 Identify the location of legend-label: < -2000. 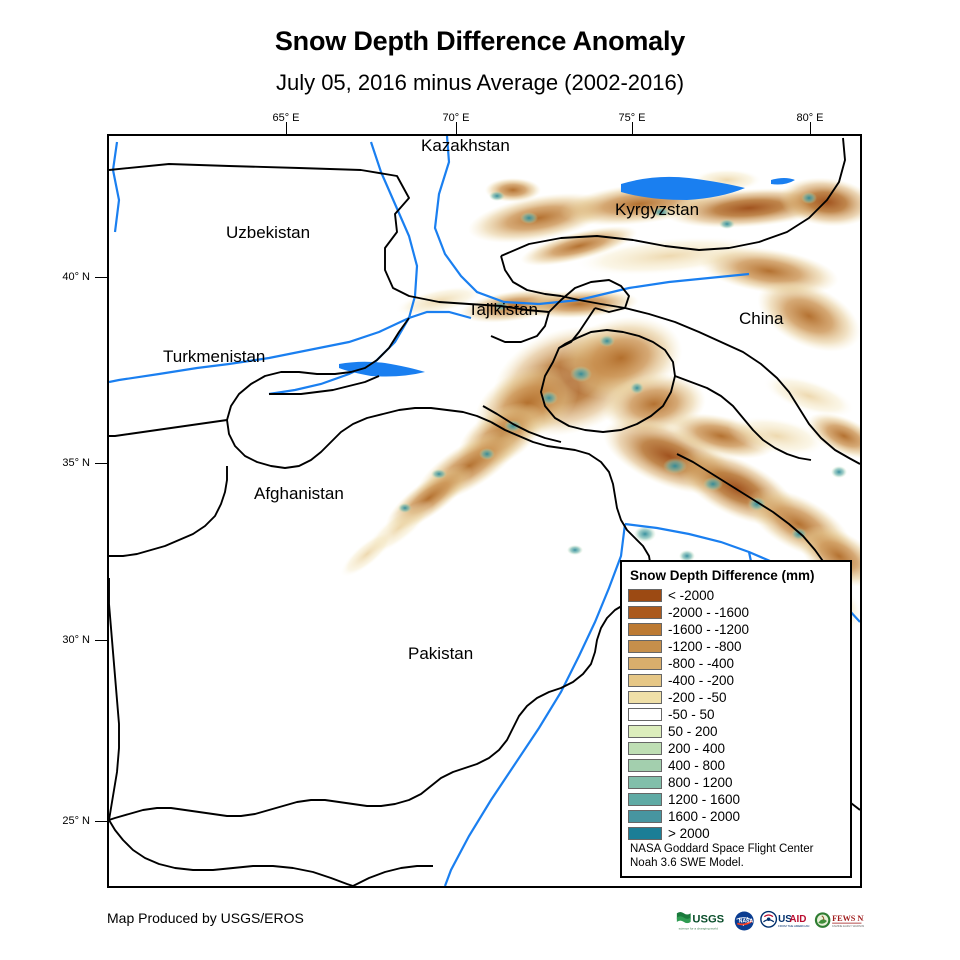
(691, 595).